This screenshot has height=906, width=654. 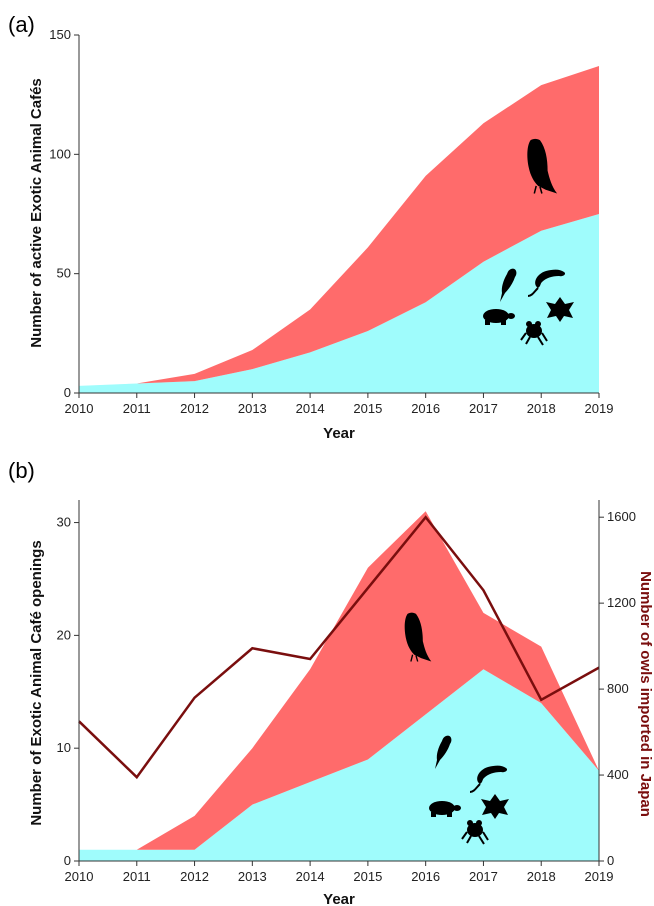 What do you see at coordinates (60, 34) in the screenshot?
I see `y-tick-label: 150` at bounding box center [60, 34].